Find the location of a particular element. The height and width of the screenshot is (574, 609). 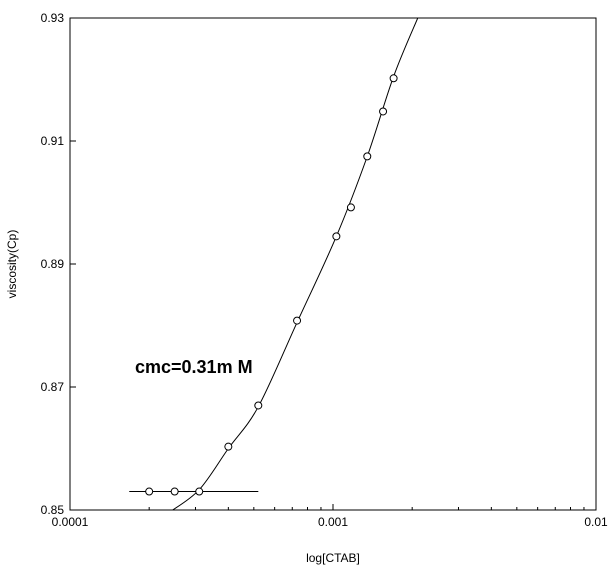

y-tick-label: 0.93 is located at coordinates (53, 18).